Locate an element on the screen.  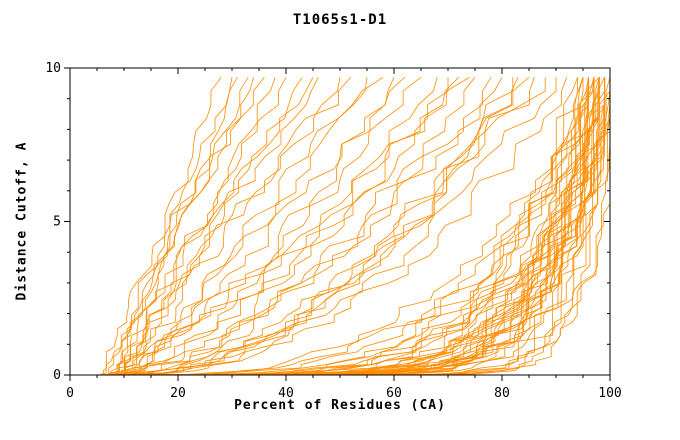
y-tick-label: 0 is located at coordinates (57, 375).